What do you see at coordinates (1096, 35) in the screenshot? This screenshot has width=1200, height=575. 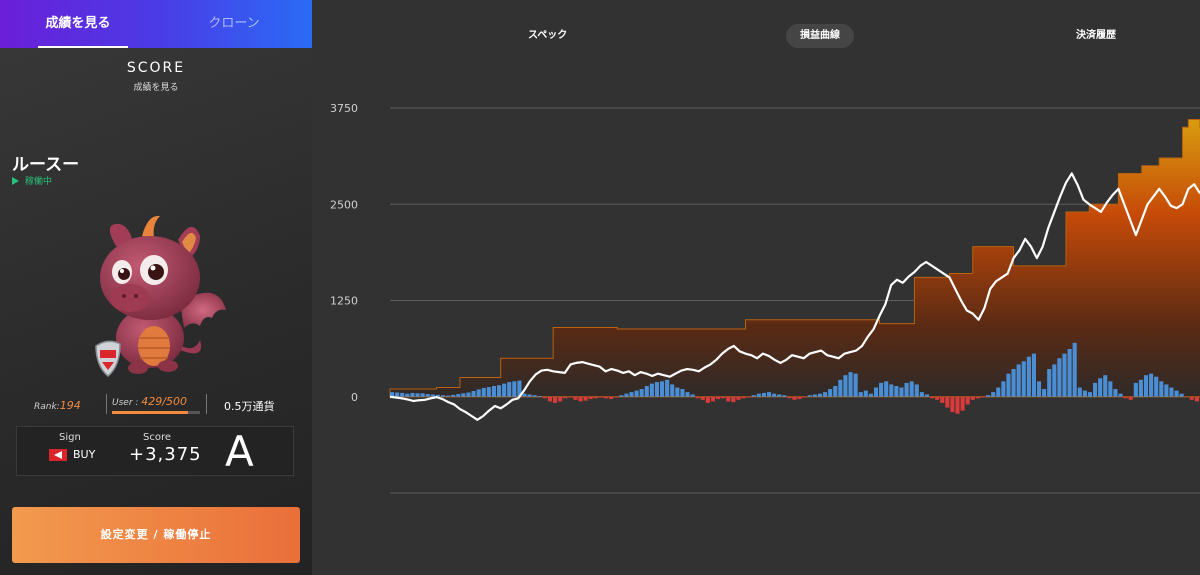 I see `nav-settlement-history: 決済履歴` at bounding box center [1096, 35].